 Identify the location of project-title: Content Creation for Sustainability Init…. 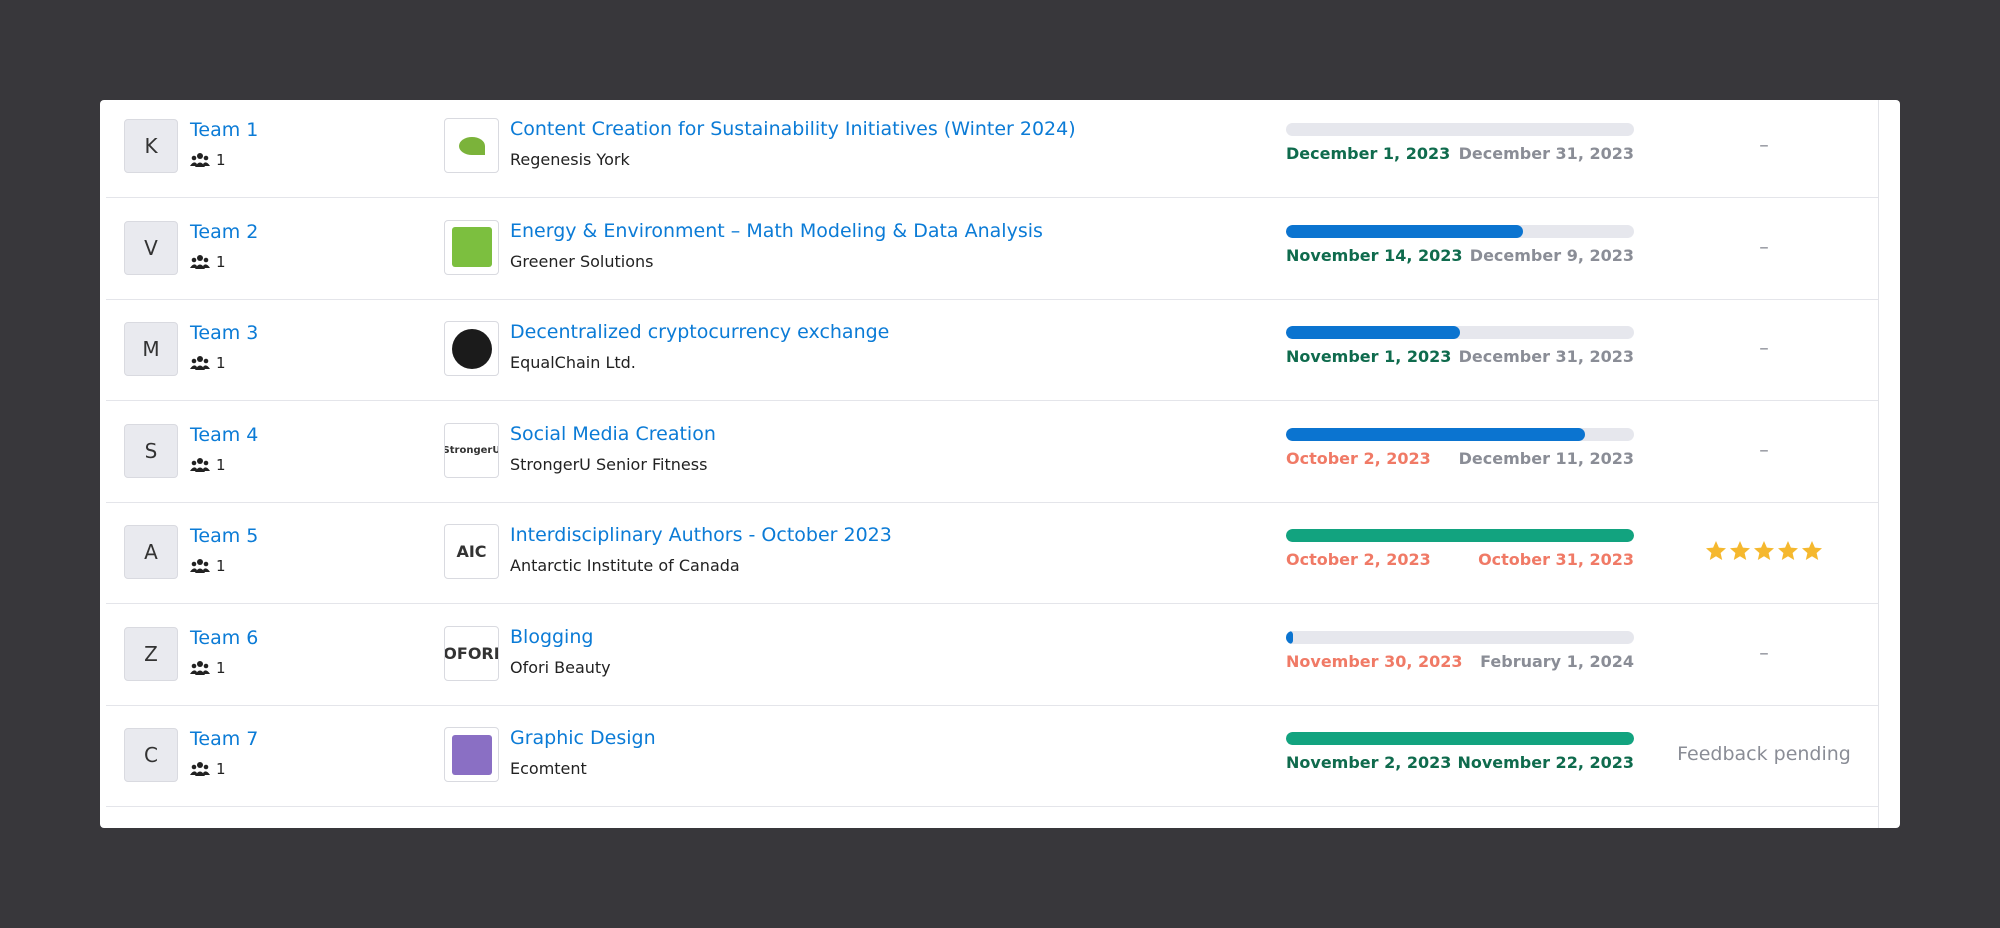
(793, 129).